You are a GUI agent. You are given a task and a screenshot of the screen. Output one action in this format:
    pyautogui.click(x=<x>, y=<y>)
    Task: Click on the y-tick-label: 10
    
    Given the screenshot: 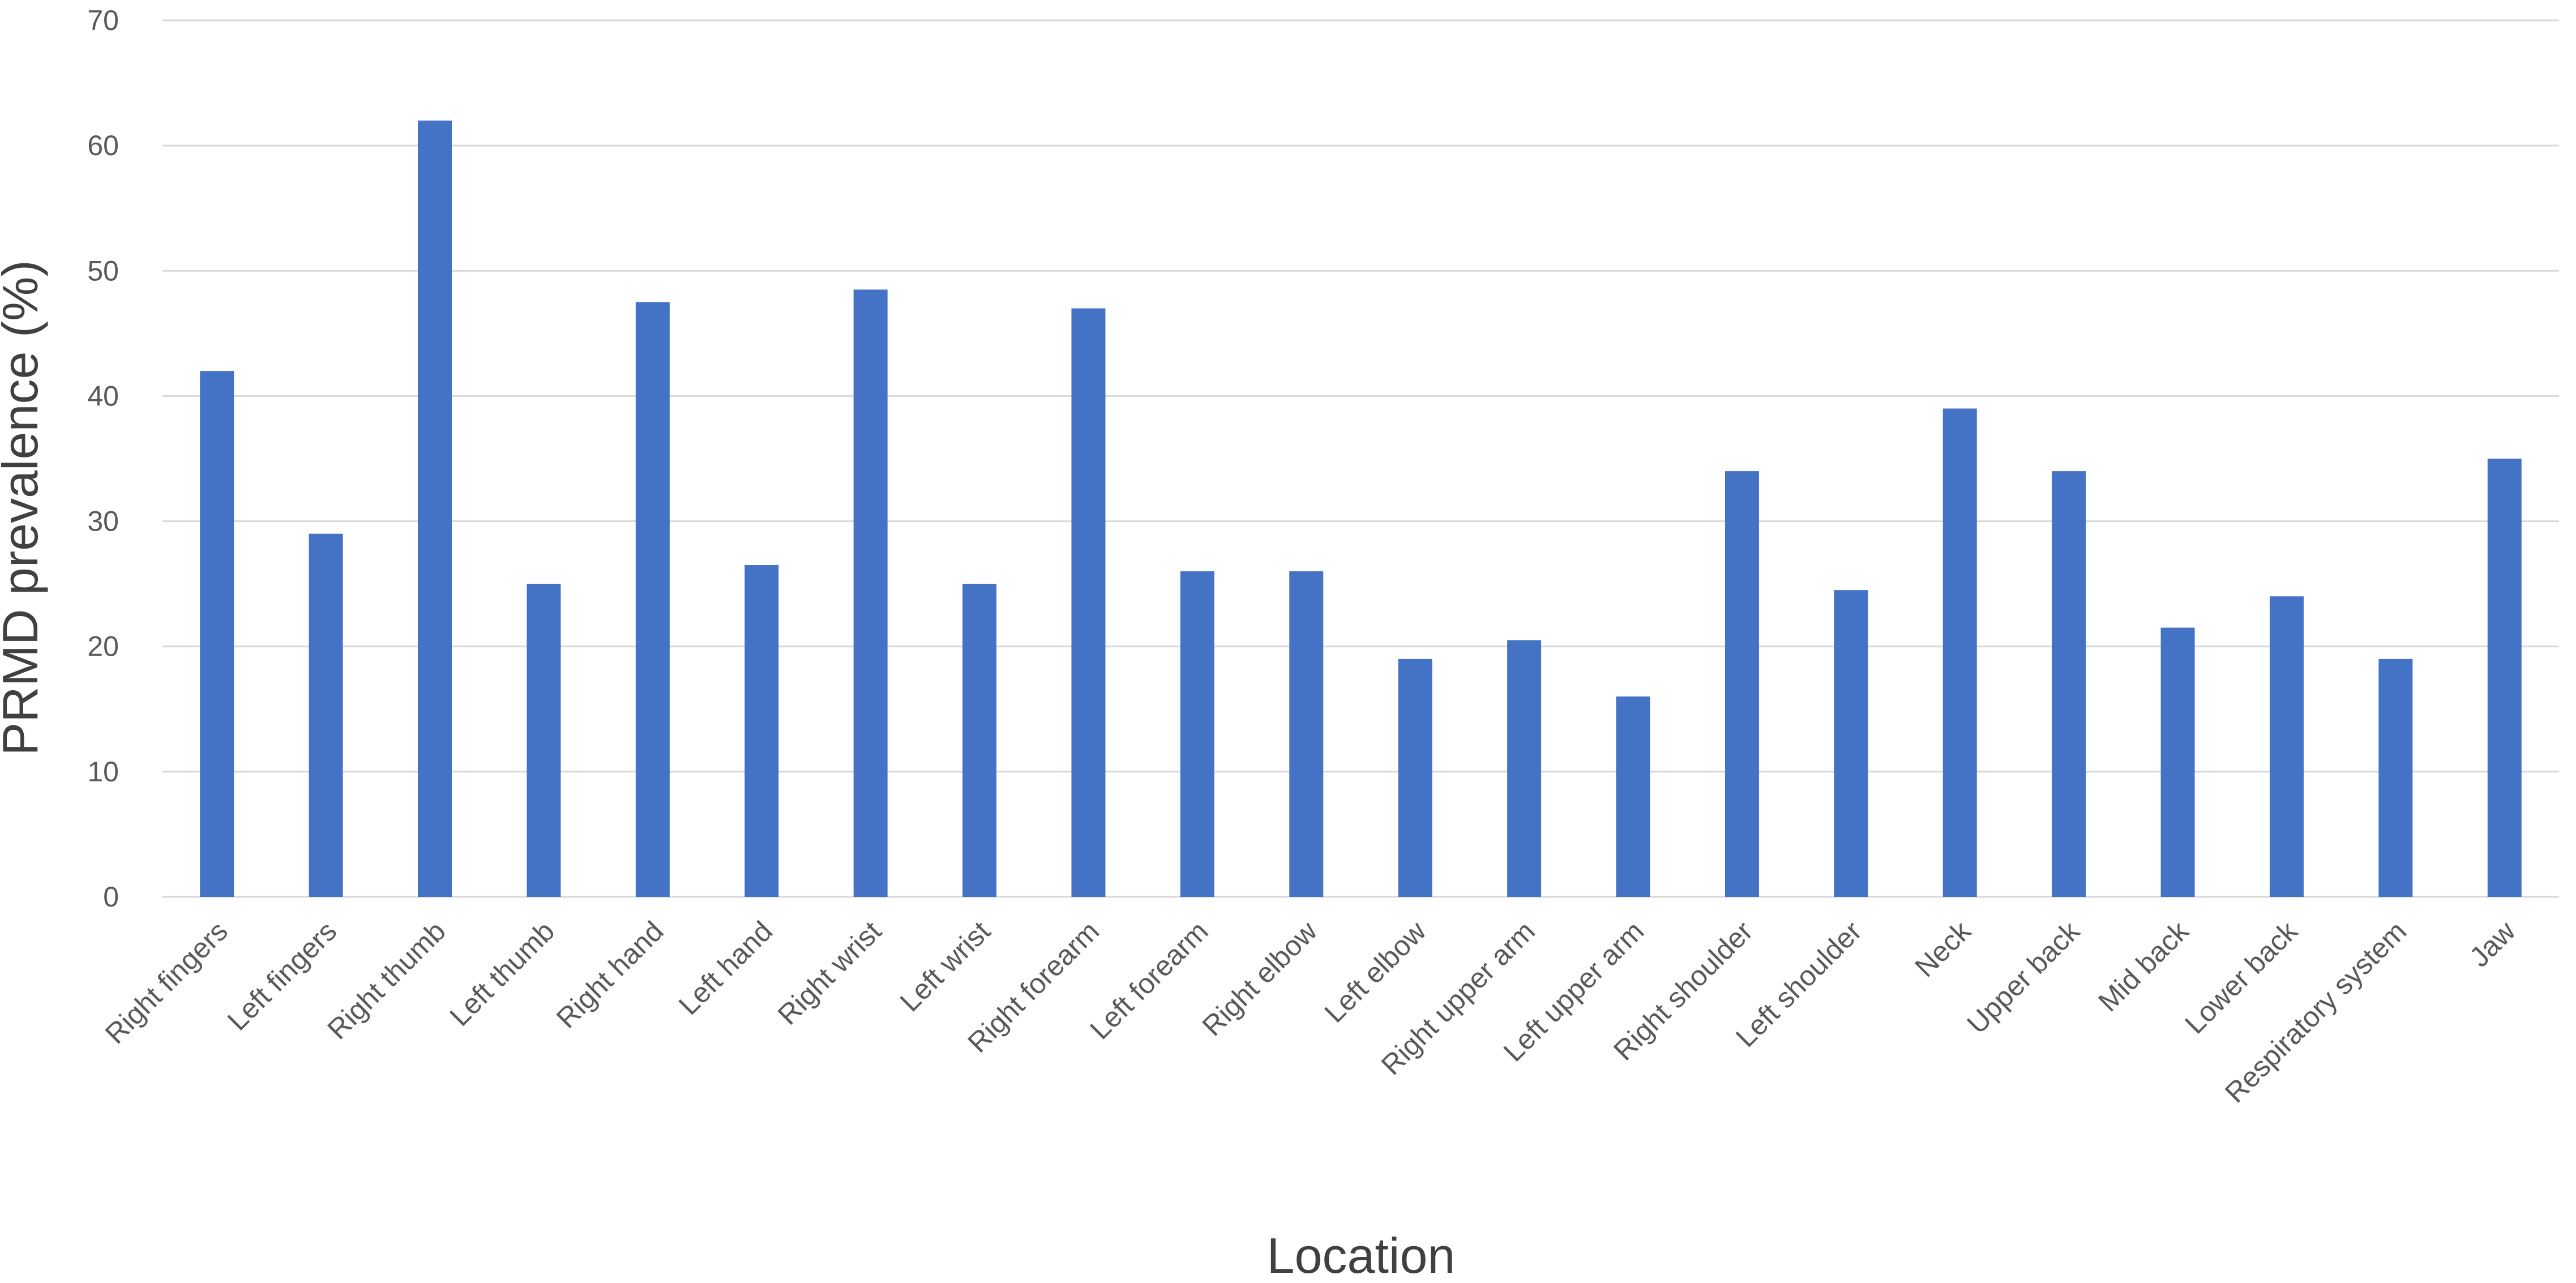 What is the action you would take?
    pyautogui.click(x=103, y=772)
    